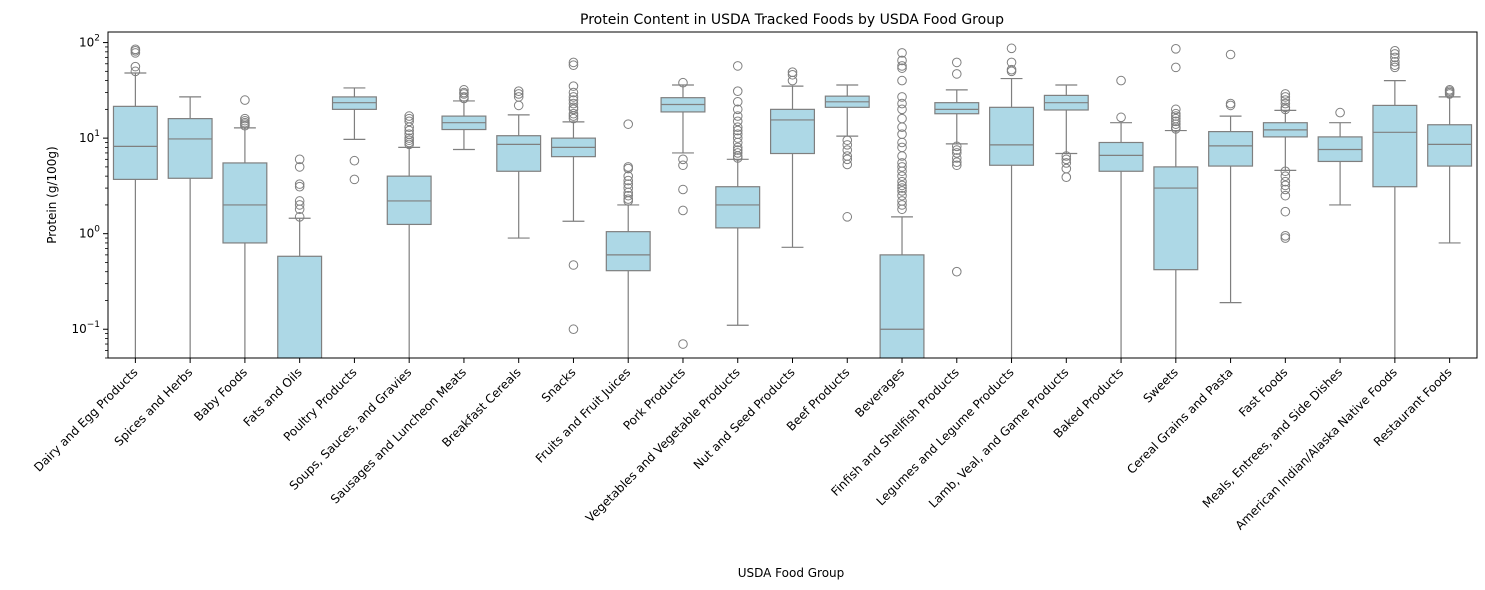  What do you see at coordinates (89, 137) in the screenshot?
I see `y-tick-label: 10¹` at bounding box center [89, 137].